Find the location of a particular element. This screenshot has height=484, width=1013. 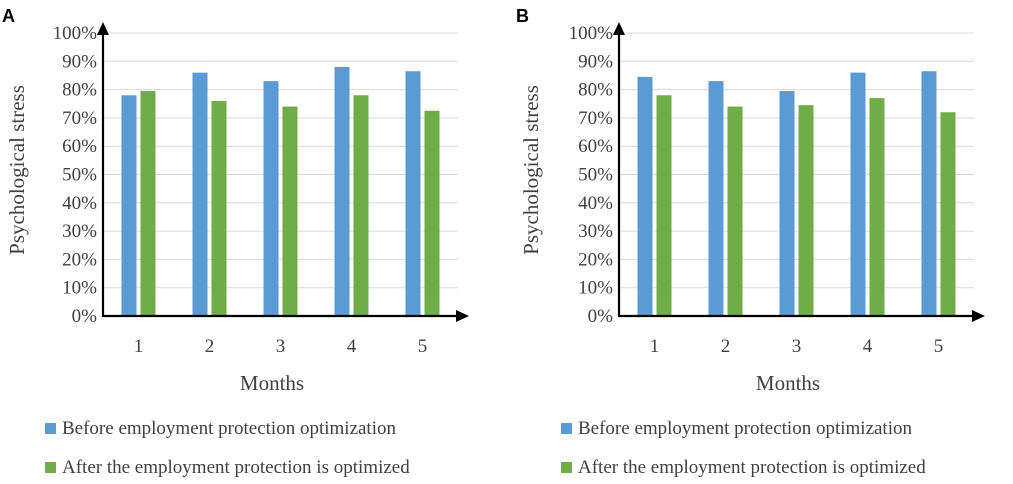

panel-label-a: A is located at coordinates (8, 16).